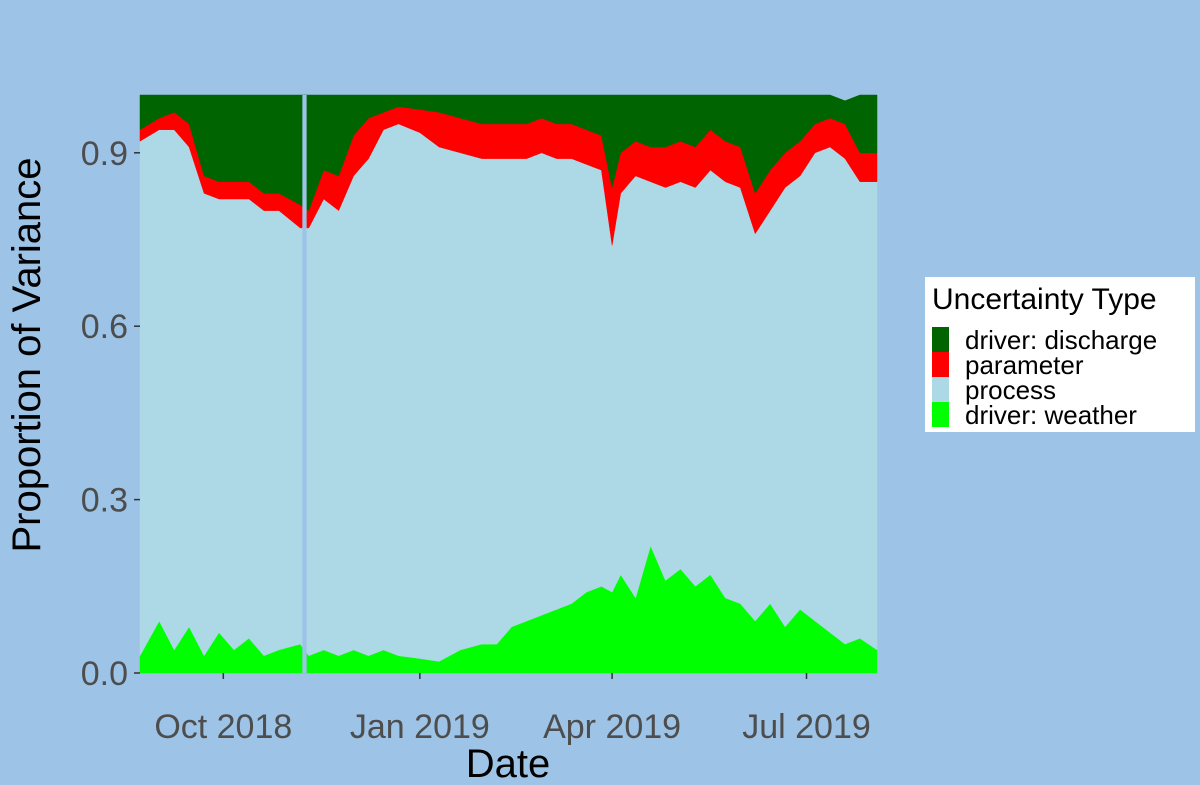 This screenshot has height=785, width=1200. What do you see at coordinates (1010, 390) in the screenshot?
I see `legend-label: process` at bounding box center [1010, 390].